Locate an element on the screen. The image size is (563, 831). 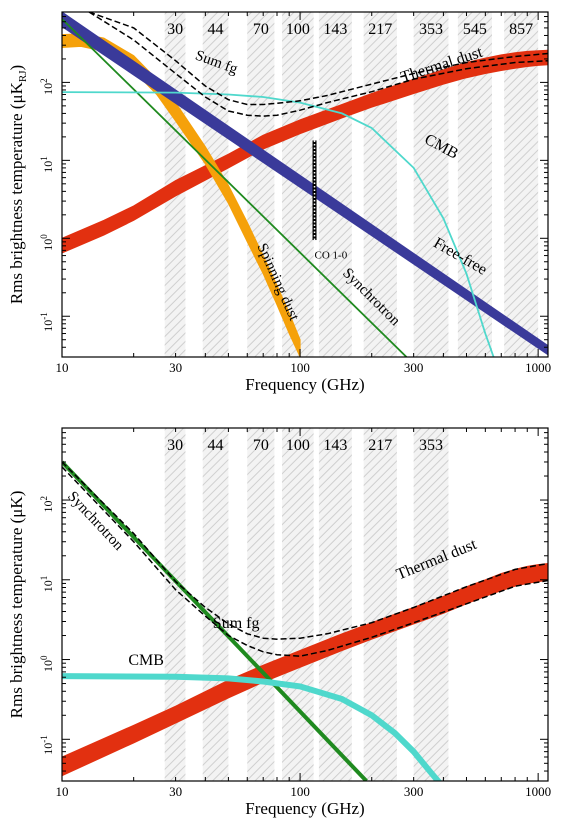
top-y-tick-label: 10¹ is located at coordinates (47, 164).